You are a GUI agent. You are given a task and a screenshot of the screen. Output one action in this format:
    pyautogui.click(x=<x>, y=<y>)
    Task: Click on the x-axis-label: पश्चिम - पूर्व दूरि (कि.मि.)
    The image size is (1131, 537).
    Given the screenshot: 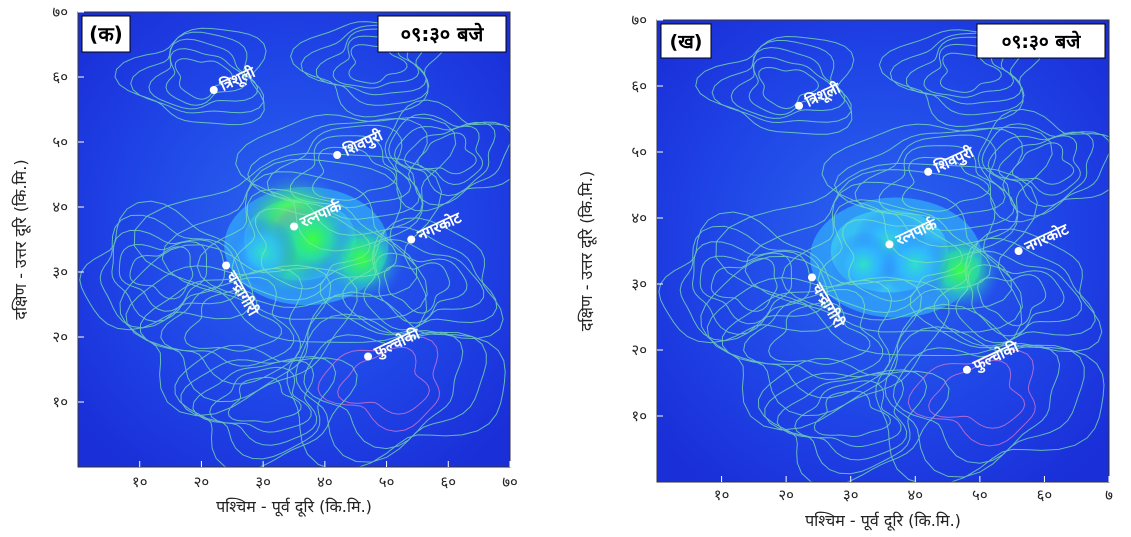 What is the action you would take?
    pyautogui.click(x=883, y=521)
    